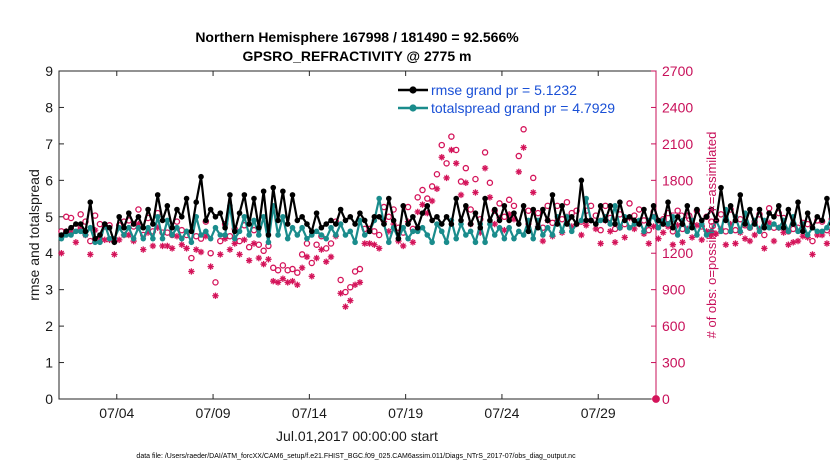  Describe the element at coordinates (213, 413) in the screenshot. I see `x-tick-label: 07/09` at that location.